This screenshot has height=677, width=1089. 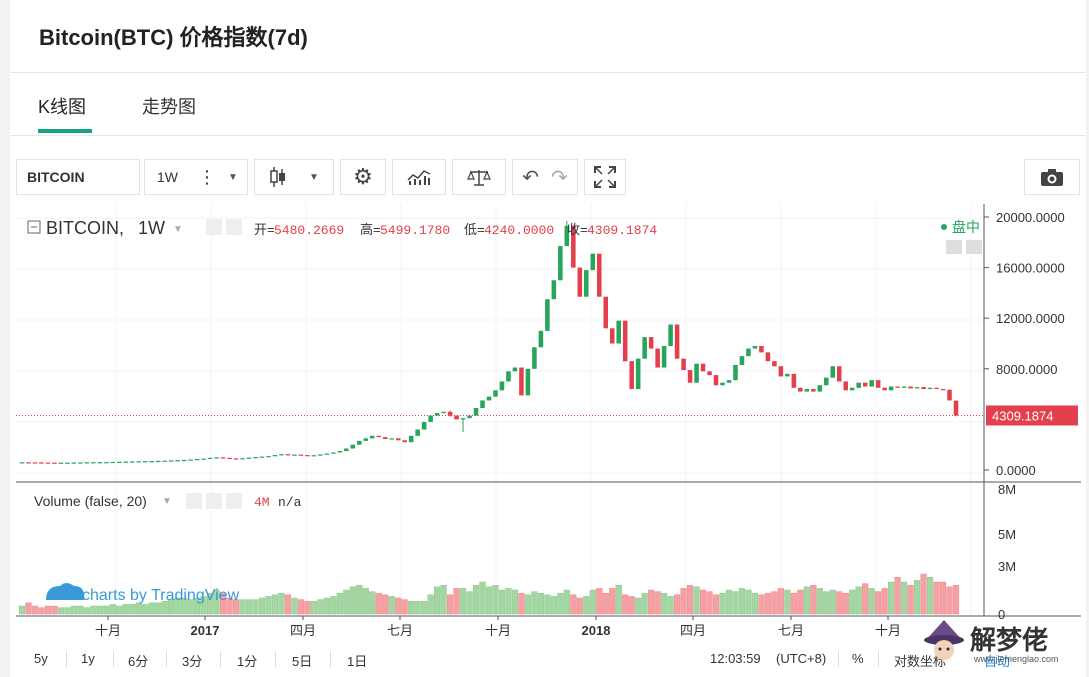 I want to click on snapshot-button, so click(x=1052, y=177).